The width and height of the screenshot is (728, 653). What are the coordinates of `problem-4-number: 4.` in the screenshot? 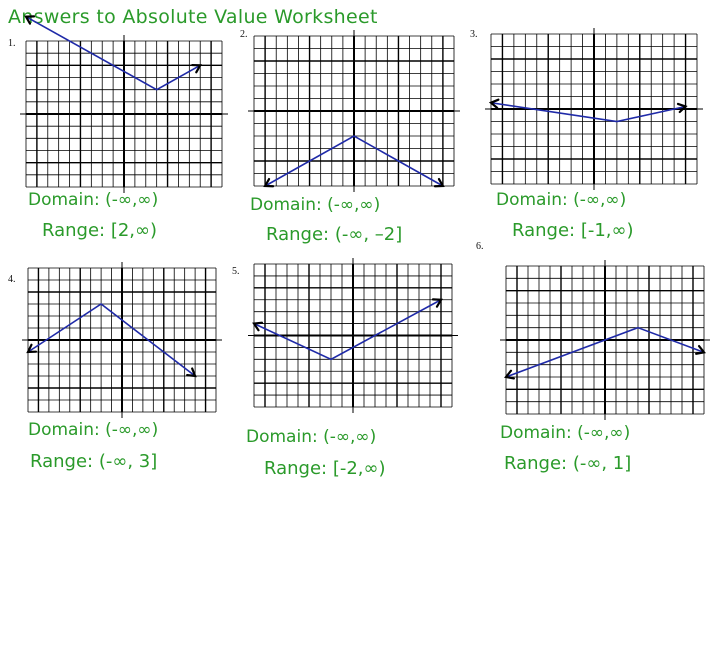 It's located at (12, 279).